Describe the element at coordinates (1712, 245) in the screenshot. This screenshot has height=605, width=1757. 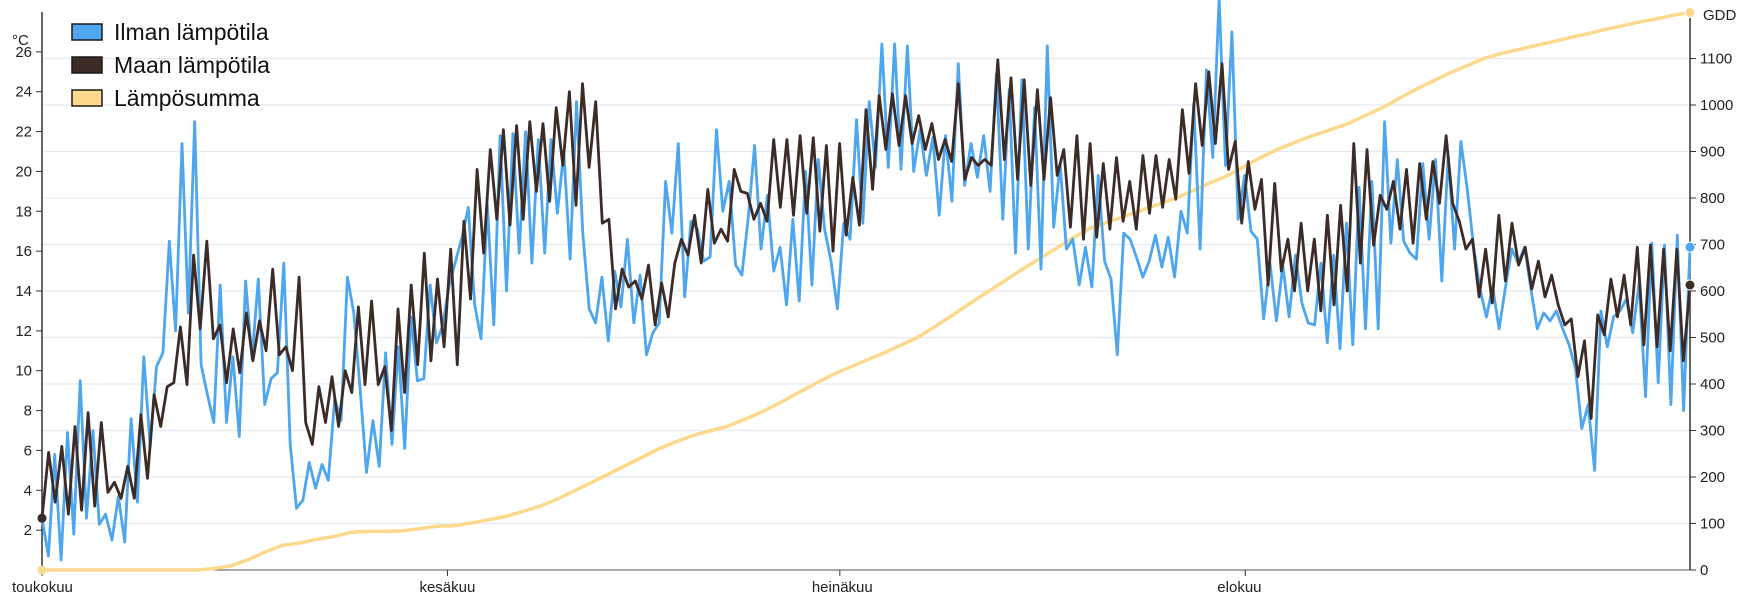
I see `right-tick-label: 700` at that location.